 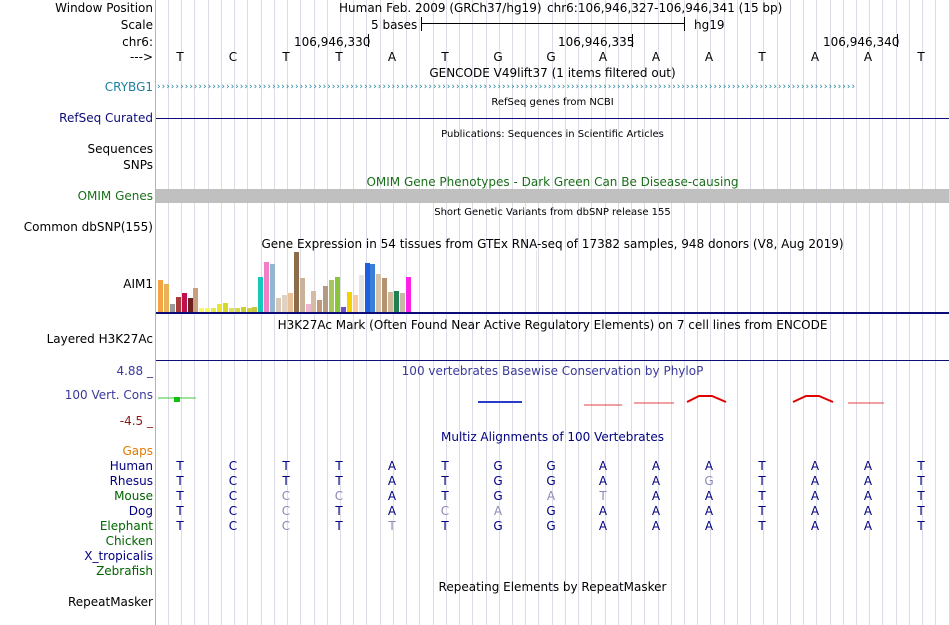 What do you see at coordinates (552, 587) in the screenshot?
I see `repeatmasker-track-title: Repeating Elements by RepeatMasker` at bounding box center [552, 587].